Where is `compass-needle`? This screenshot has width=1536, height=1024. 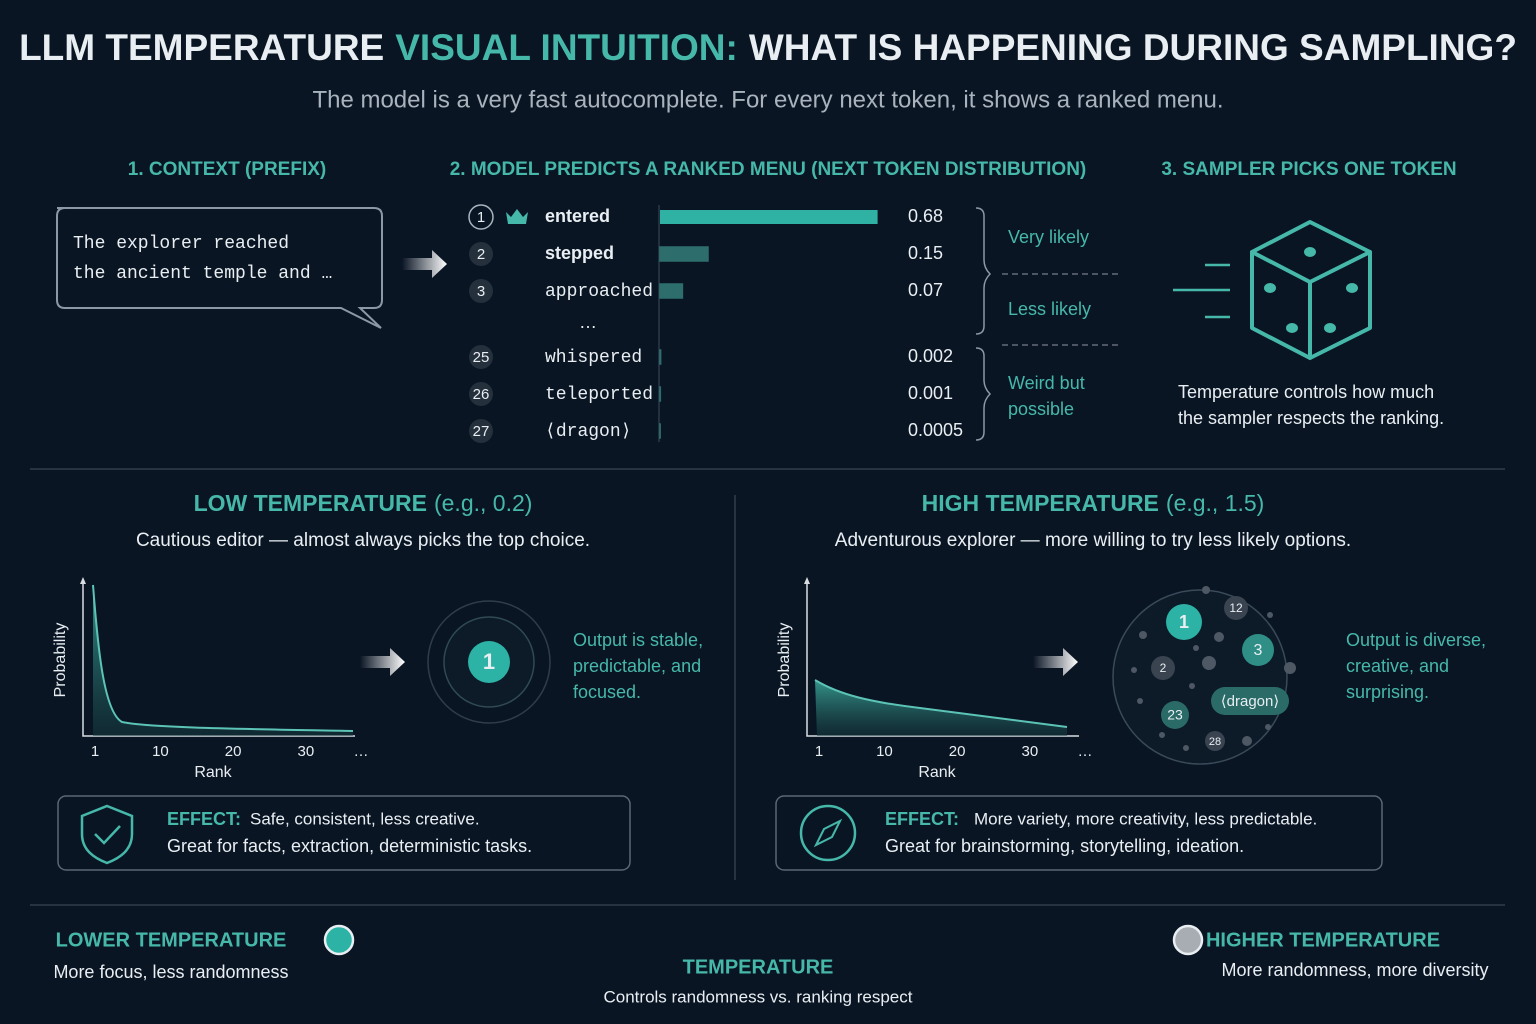 compass-needle is located at coordinates (828, 833).